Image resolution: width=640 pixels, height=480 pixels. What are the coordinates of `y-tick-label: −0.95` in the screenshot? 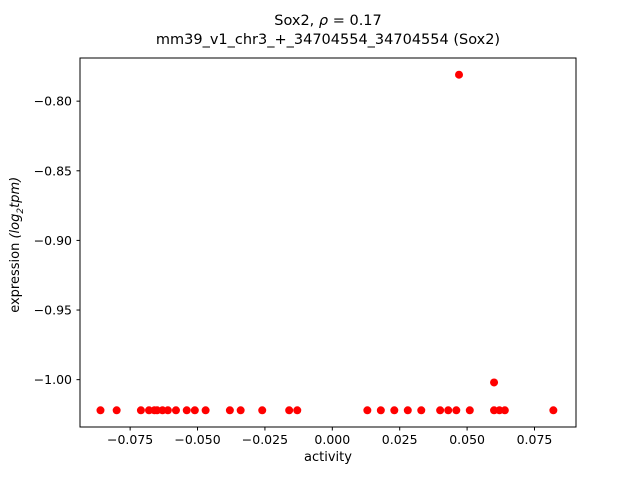 It's located at (53, 310).